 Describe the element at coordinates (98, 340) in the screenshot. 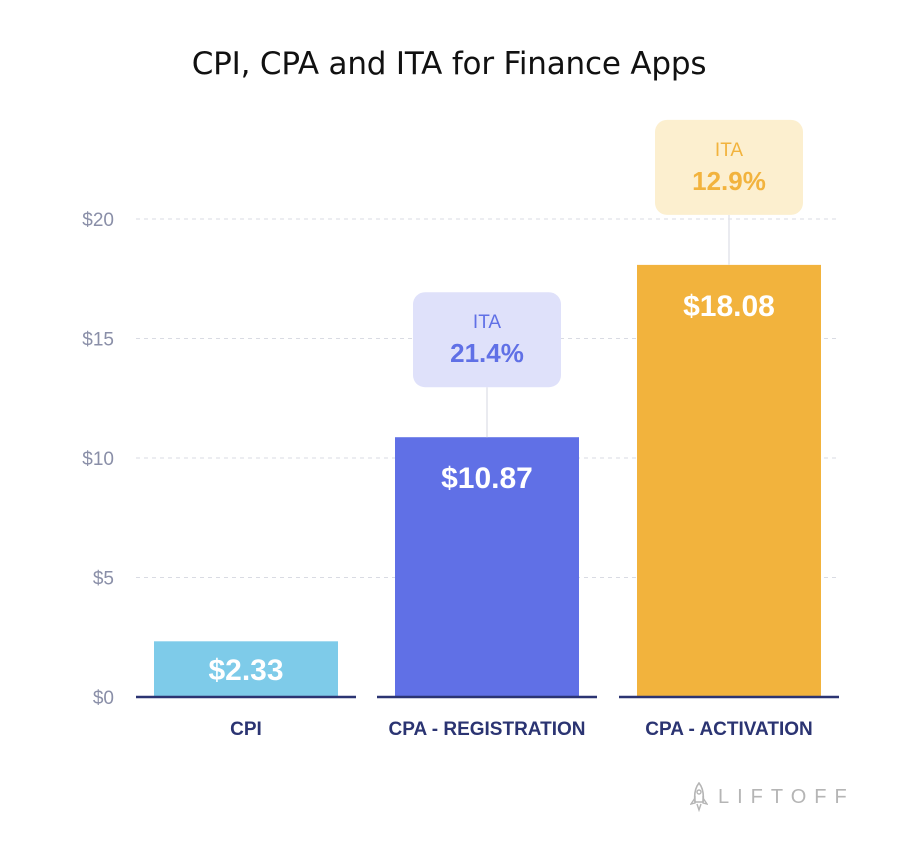

I see `y-tick-label: $15` at that location.